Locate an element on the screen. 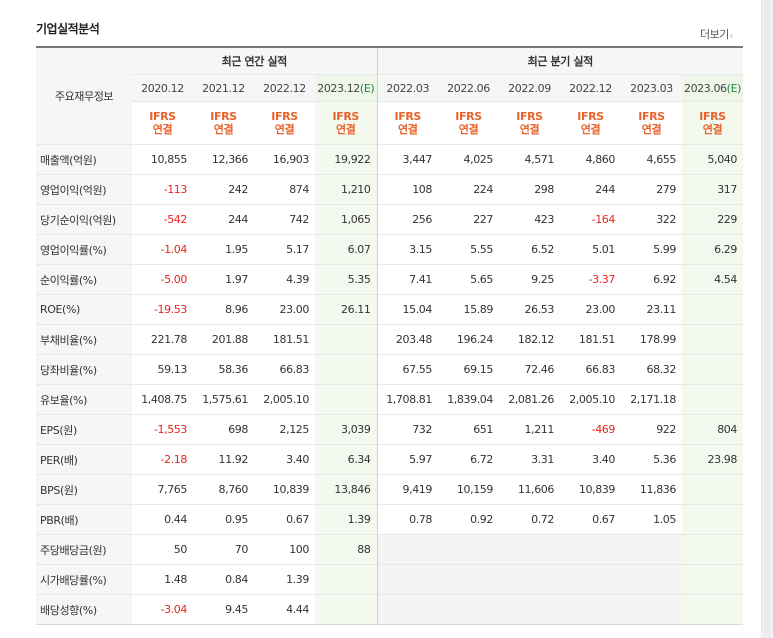 The image size is (773, 638). value-cell: 317 is located at coordinates (712, 189).